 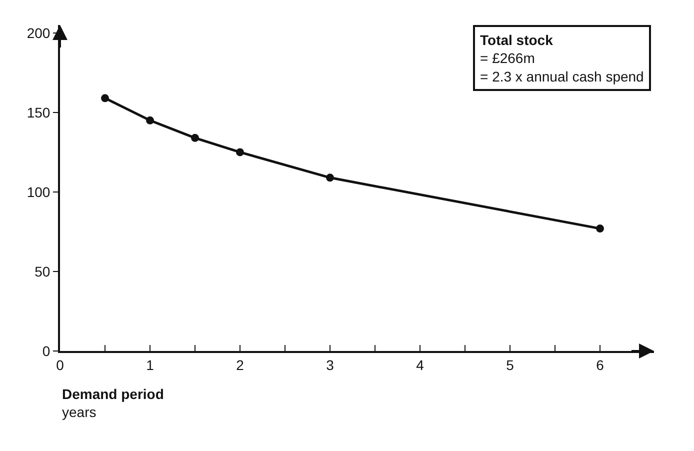 What do you see at coordinates (600, 364) in the screenshot?
I see `x-tick-label: 6` at bounding box center [600, 364].